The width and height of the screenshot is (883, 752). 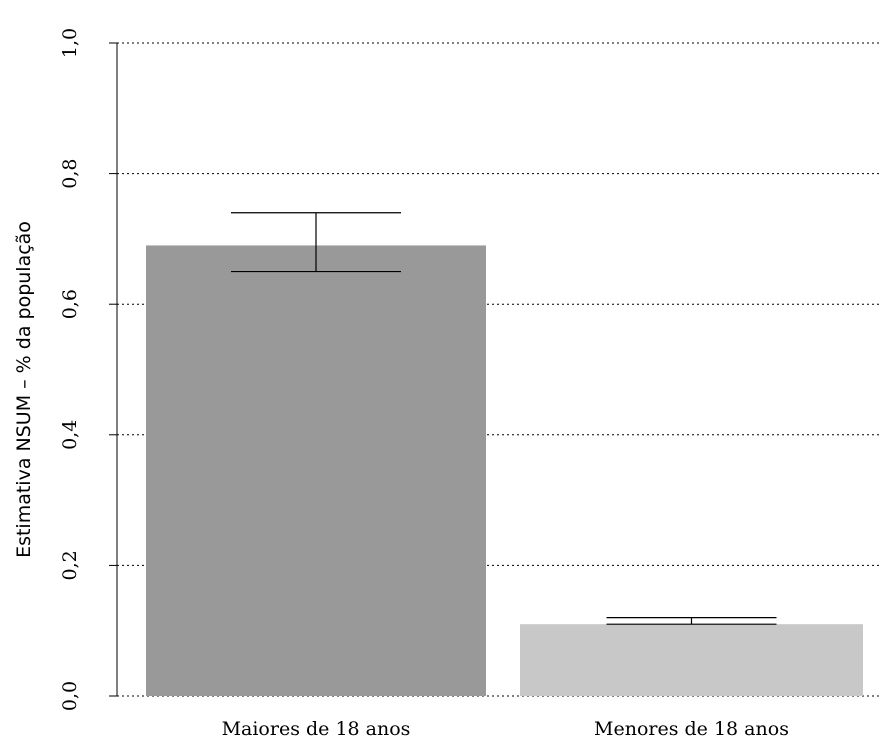 I want to click on y-tick-label-4: 0,8, so click(x=70, y=173).